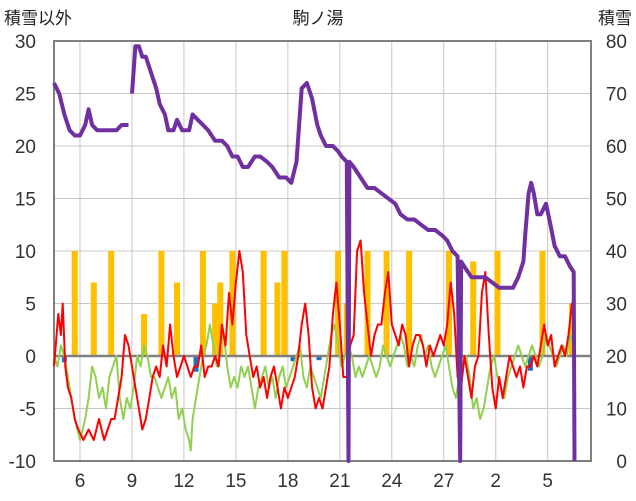  What do you see at coordinates (132, 481) in the screenshot?
I see `x-tick-label: 9` at bounding box center [132, 481].